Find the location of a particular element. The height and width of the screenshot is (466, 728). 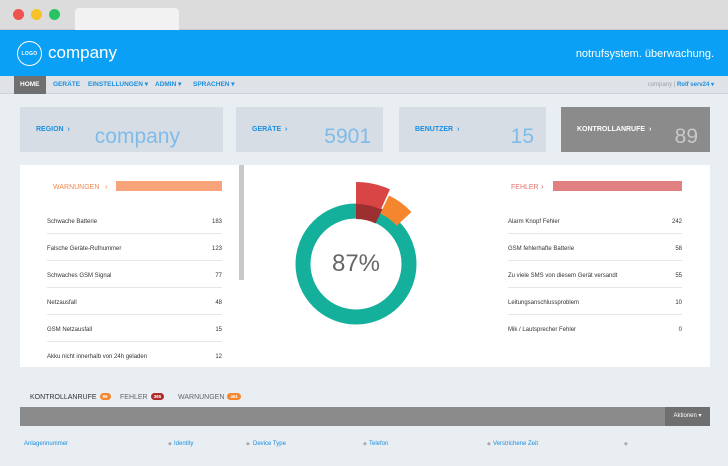

column-header-anlagennummer: Anlagennummer is located at coordinates (46, 444).